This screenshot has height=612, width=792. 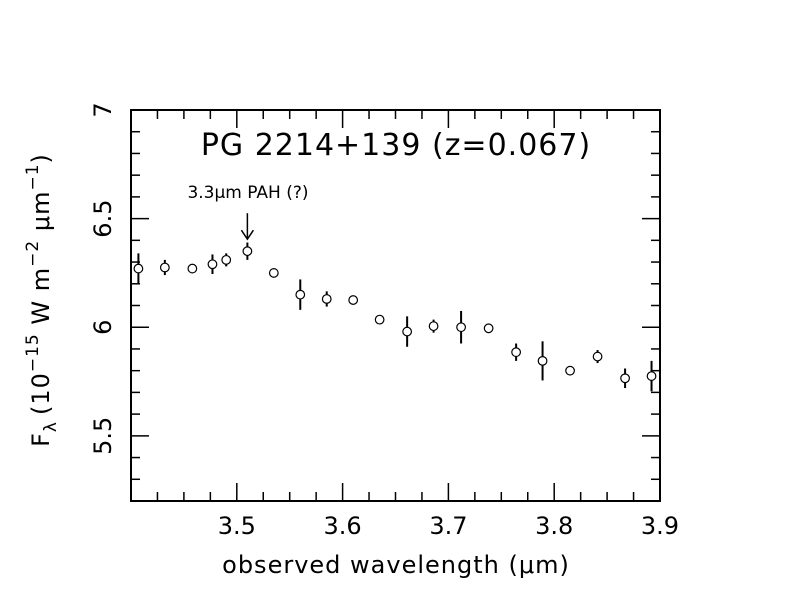 What do you see at coordinates (103, 109) in the screenshot?
I see `y-tick-label: 7` at bounding box center [103, 109].